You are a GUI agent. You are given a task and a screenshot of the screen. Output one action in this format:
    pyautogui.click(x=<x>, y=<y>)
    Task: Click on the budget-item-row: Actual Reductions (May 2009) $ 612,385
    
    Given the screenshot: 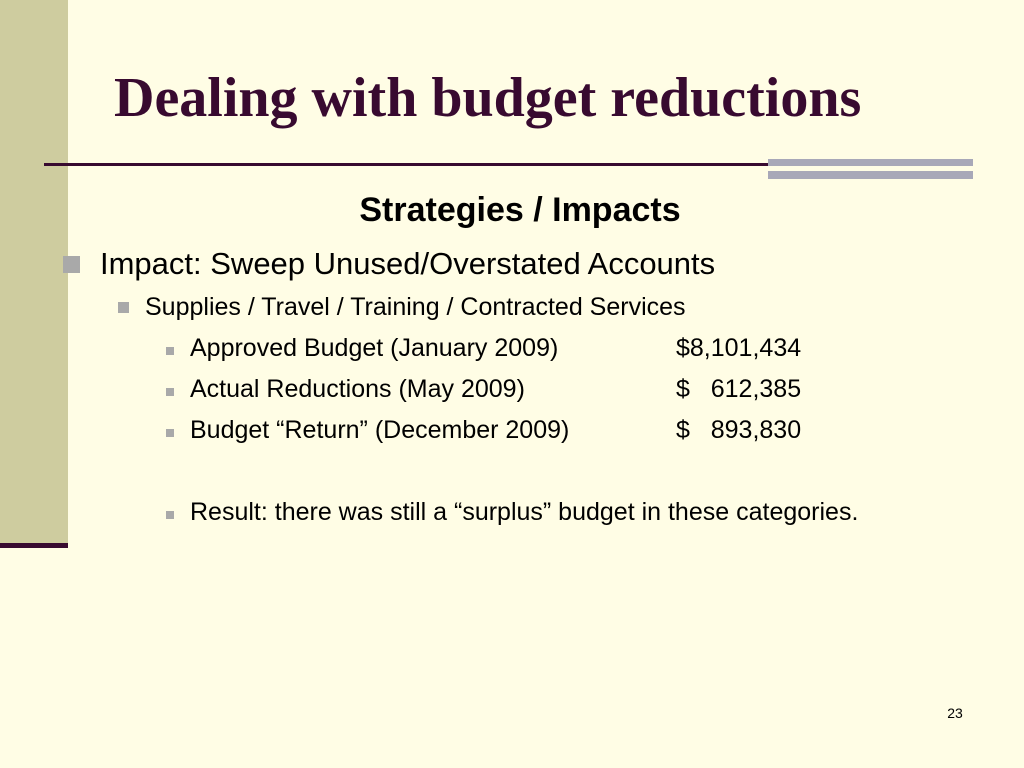 What is the action you would take?
    pyautogui.click(x=512, y=389)
    